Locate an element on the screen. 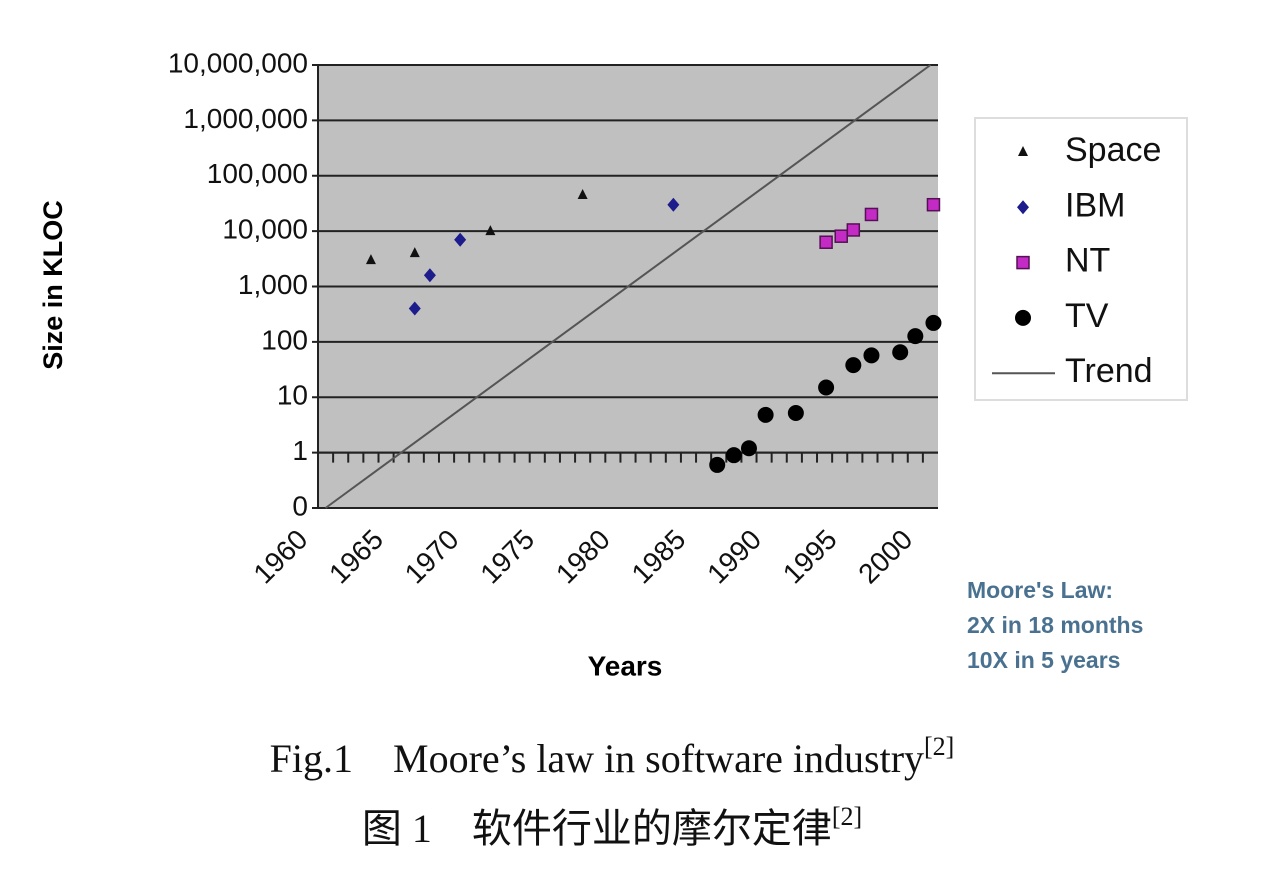 The width and height of the screenshot is (1279, 896). y-axis-label: Size in KLOC is located at coordinates (53, 285).